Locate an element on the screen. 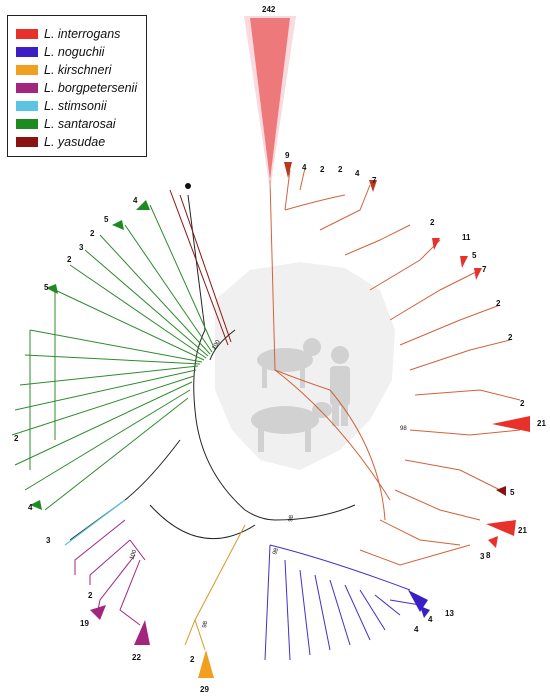  svg-text: 8 is located at coordinates (488, 555).